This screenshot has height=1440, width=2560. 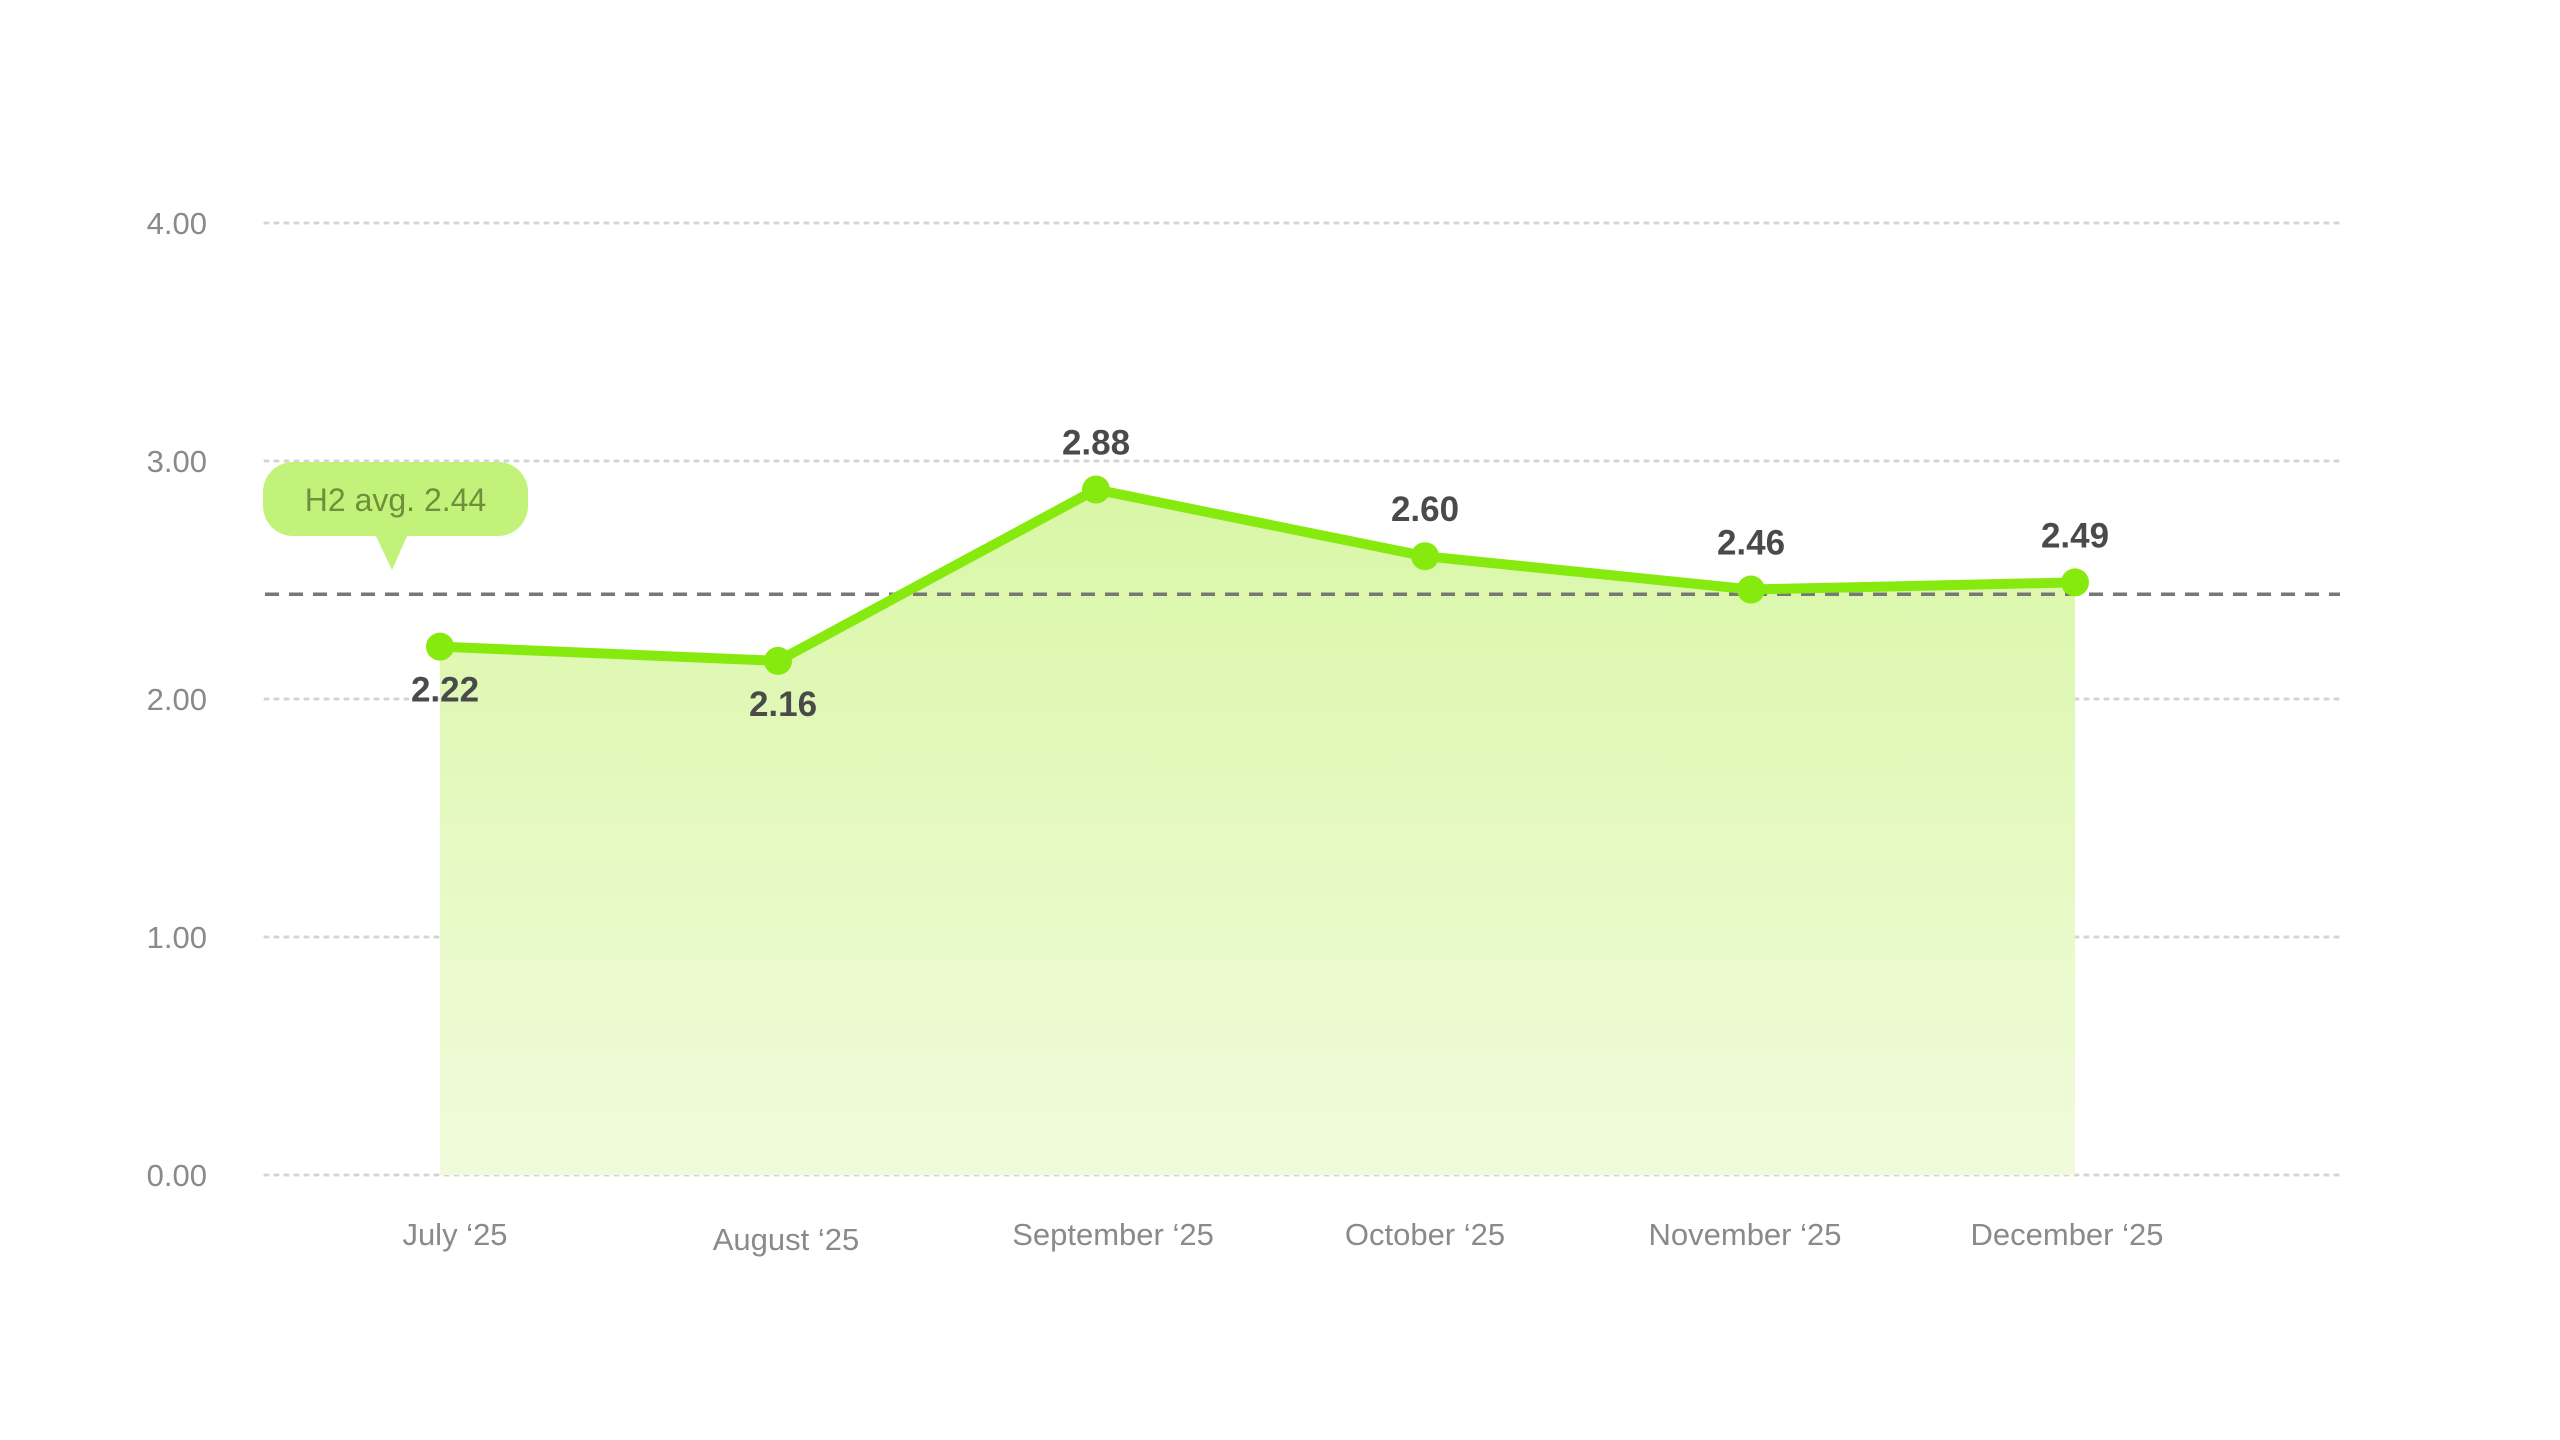 What do you see at coordinates (1425, 509) in the screenshot?
I see `data-label: 2.60` at bounding box center [1425, 509].